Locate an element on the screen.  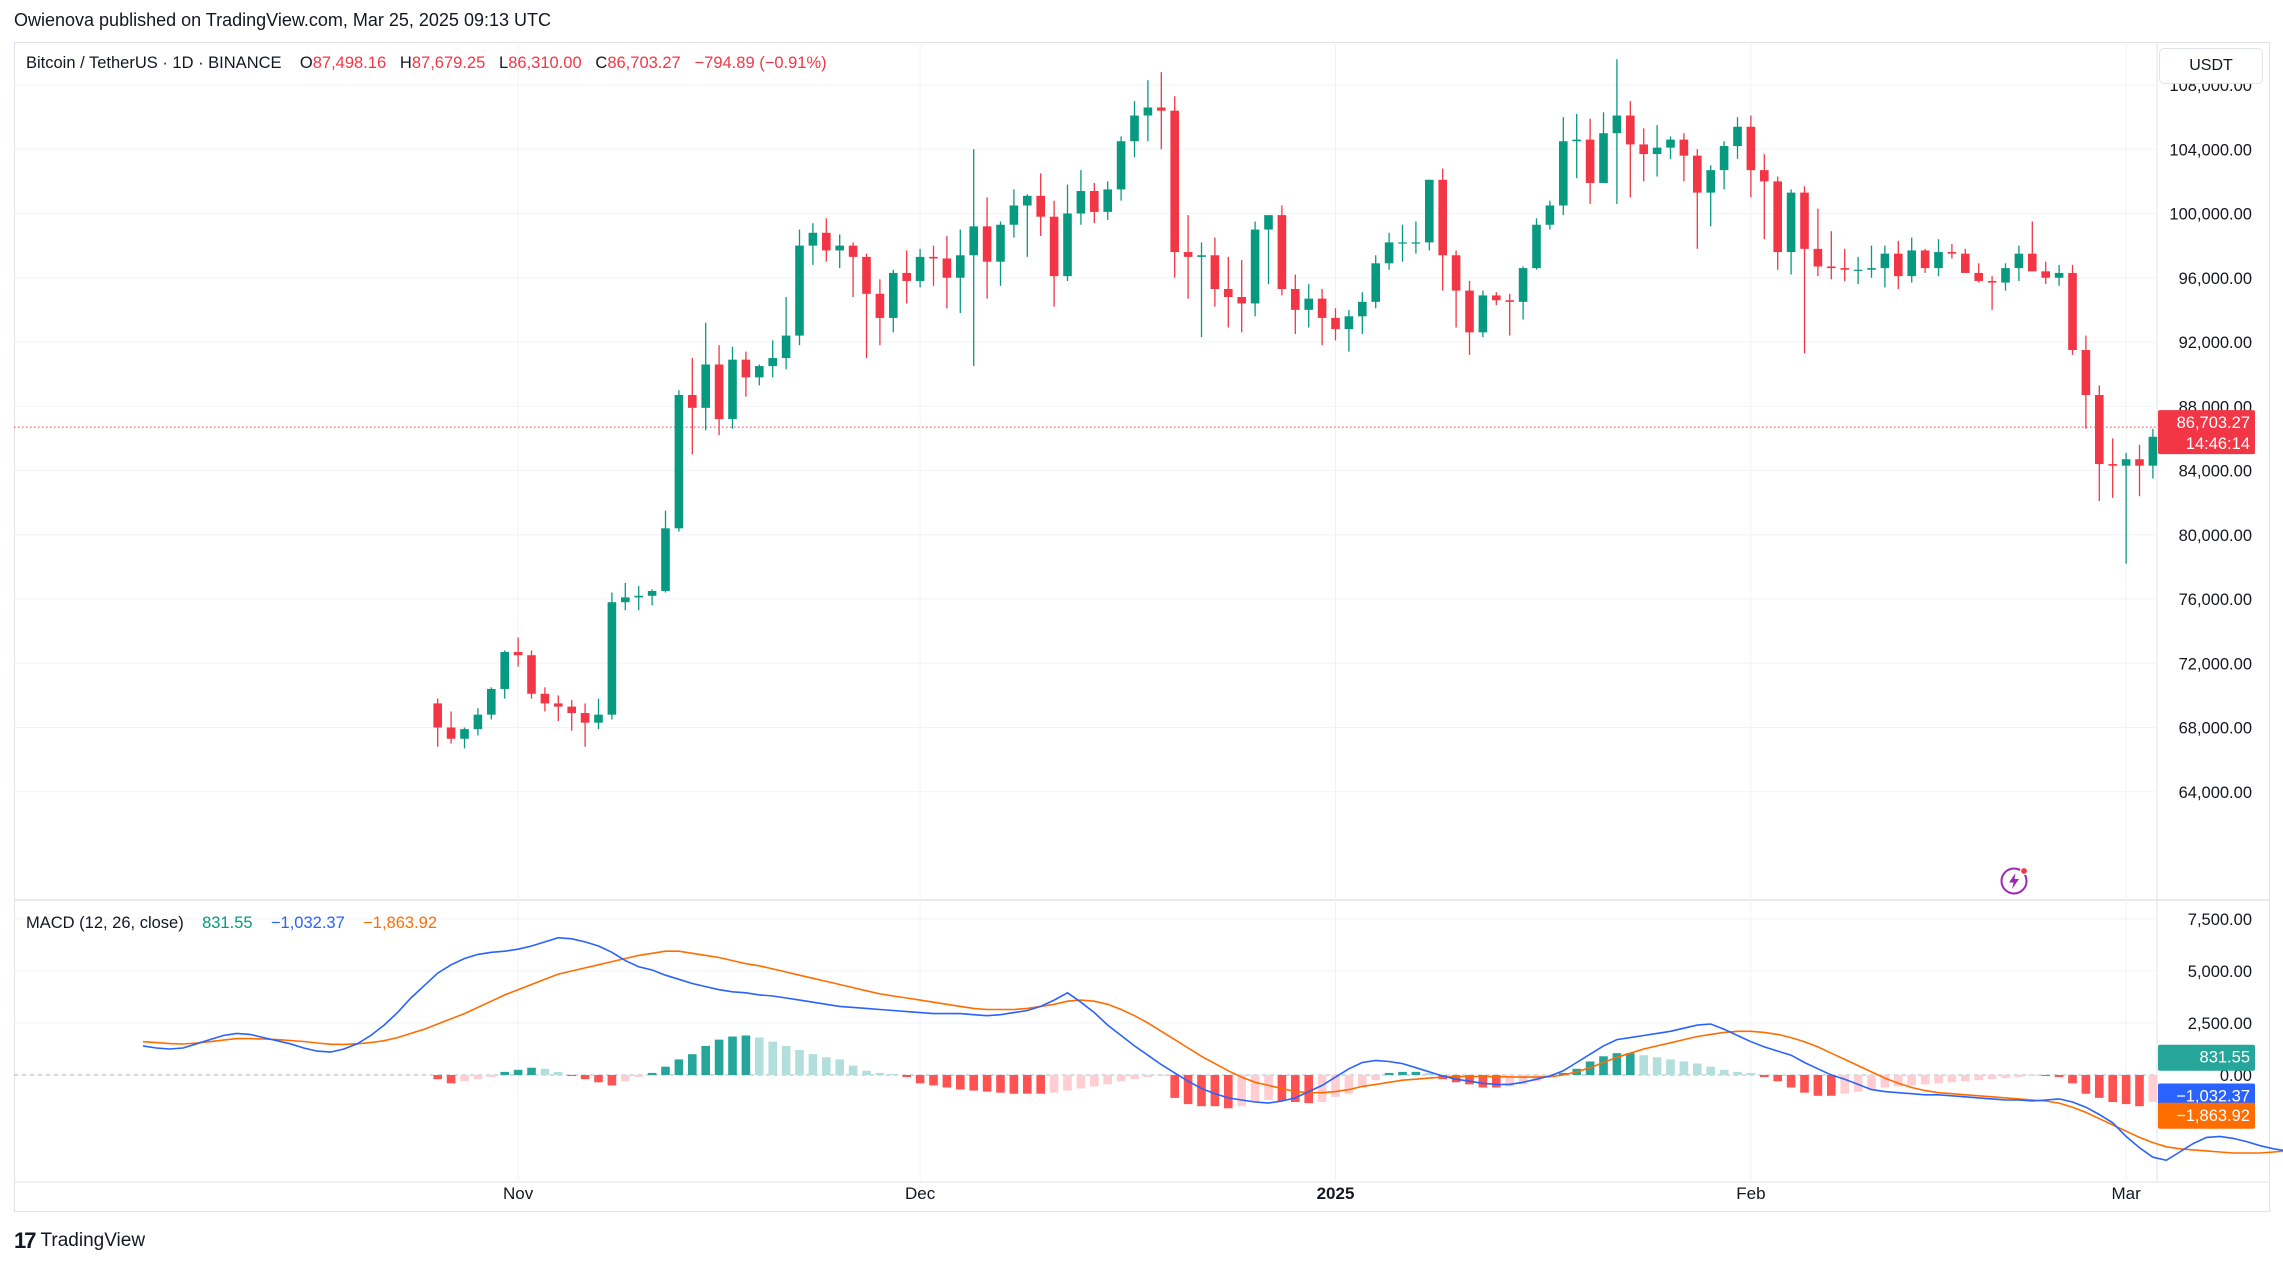
price-tick-label: 96,000.00 is located at coordinates (2215, 279).